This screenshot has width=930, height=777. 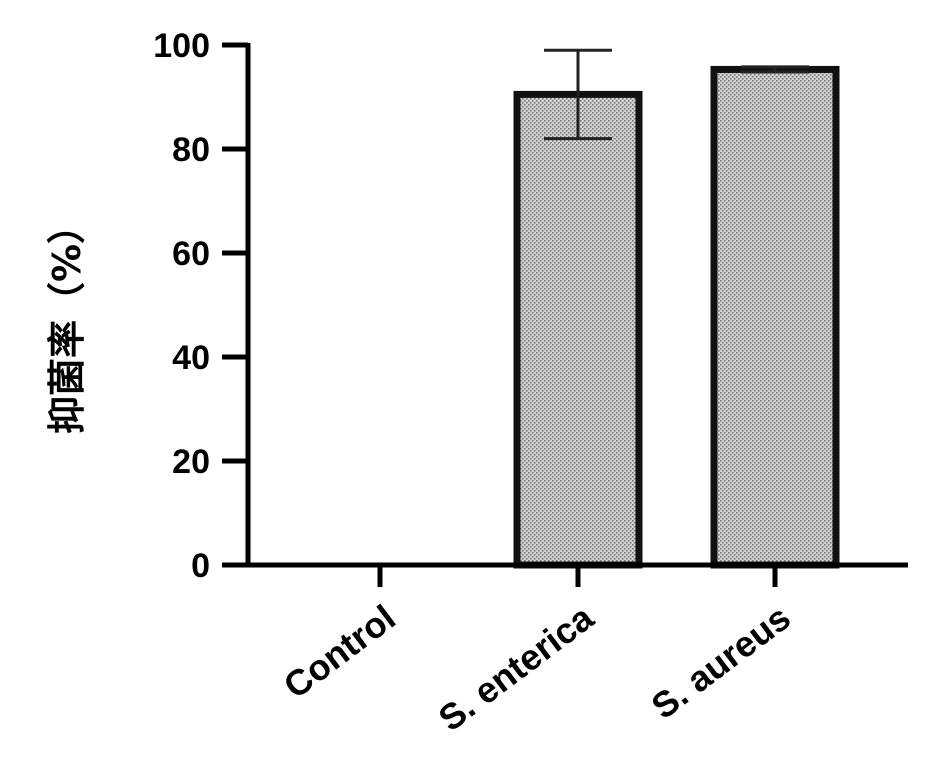 What do you see at coordinates (721, 662) in the screenshot?
I see `x-tick-label-s-aureus: S. aureus` at bounding box center [721, 662].